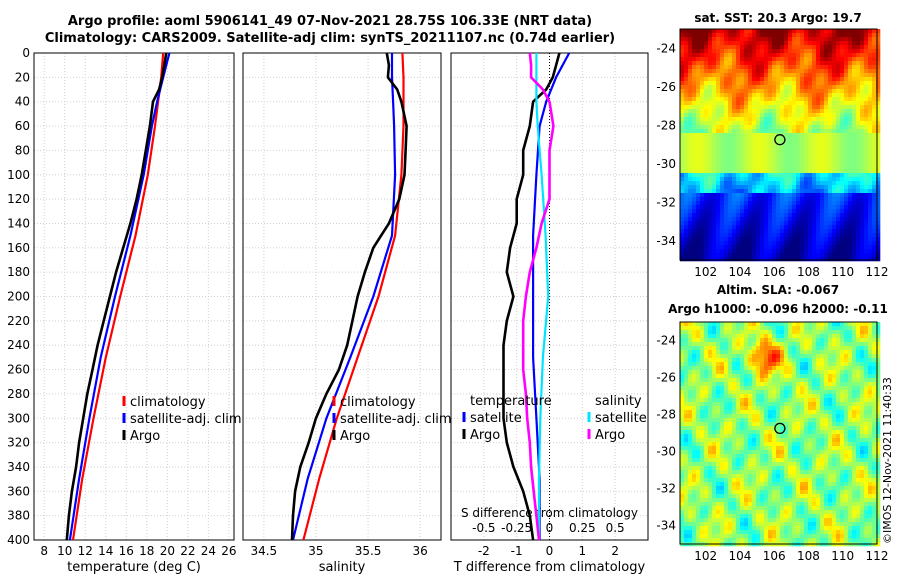 Image resolution: width=900 pixels, height=580 pixels. Describe the element at coordinates (550, 528) in the screenshot. I see `s-diff-tick-label: 0` at that location.